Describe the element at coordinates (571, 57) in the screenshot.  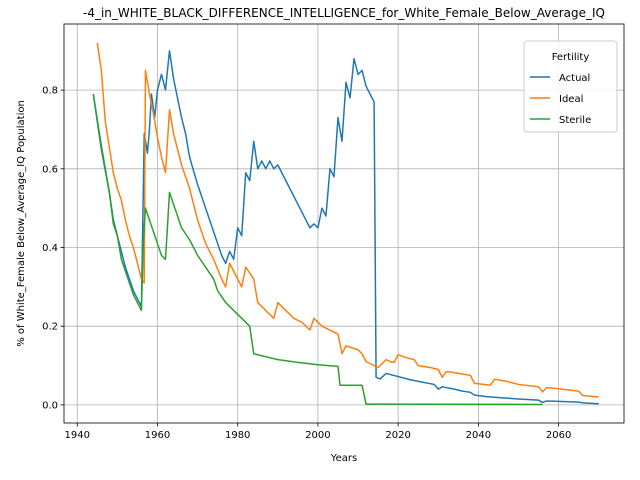
I see `legend-title: Fertility` at that location.